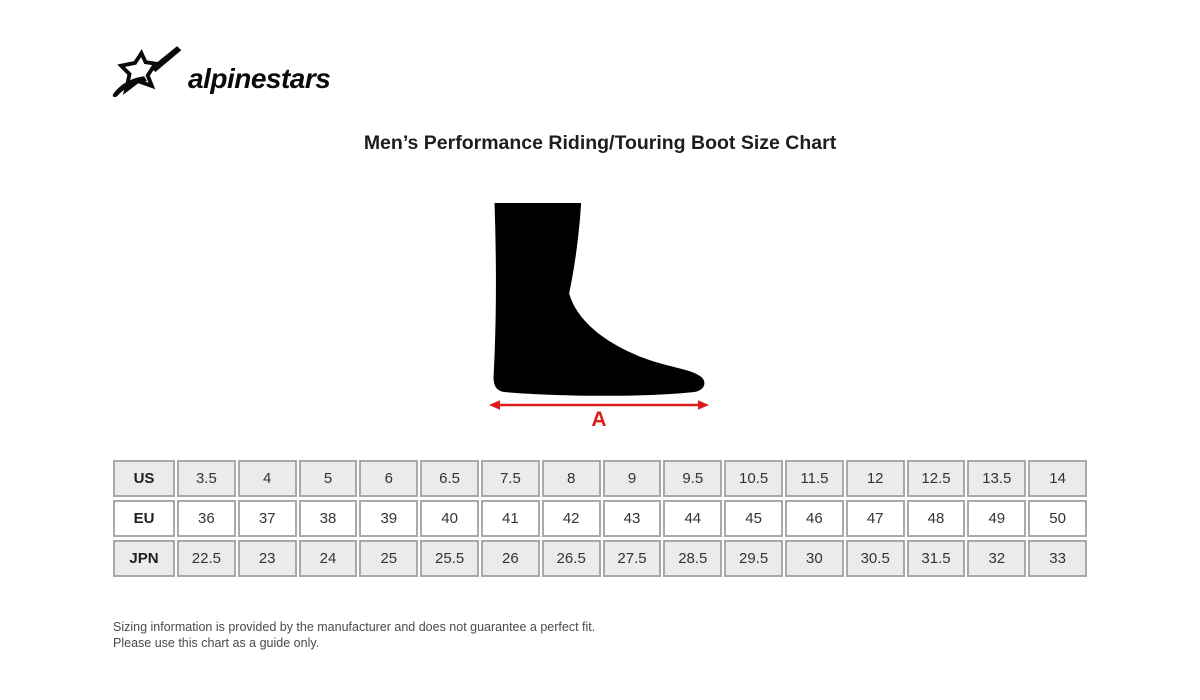 The height and width of the screenshot is (700, 1200). What do you see at coordinates (449, 478) in the screenshot?
I see `size-cell: 6.5` at bounding box center [449, 478].